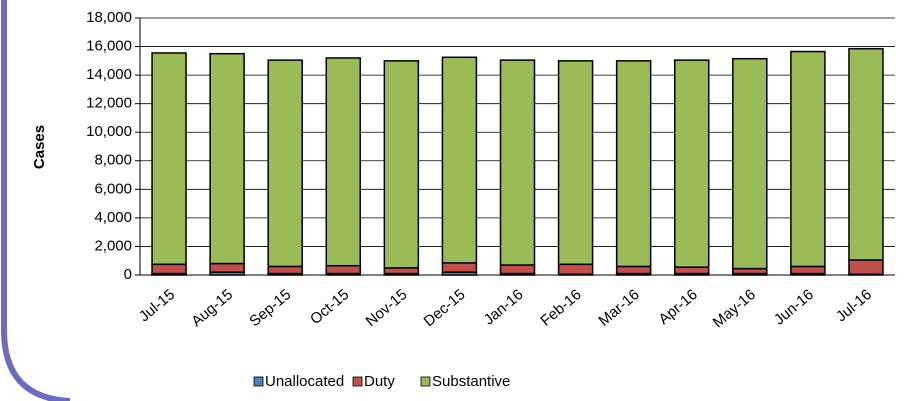  Describe the element at coordinates (113, 160) in the screenshot. I see `y-tick-label: 8,000` at that location.